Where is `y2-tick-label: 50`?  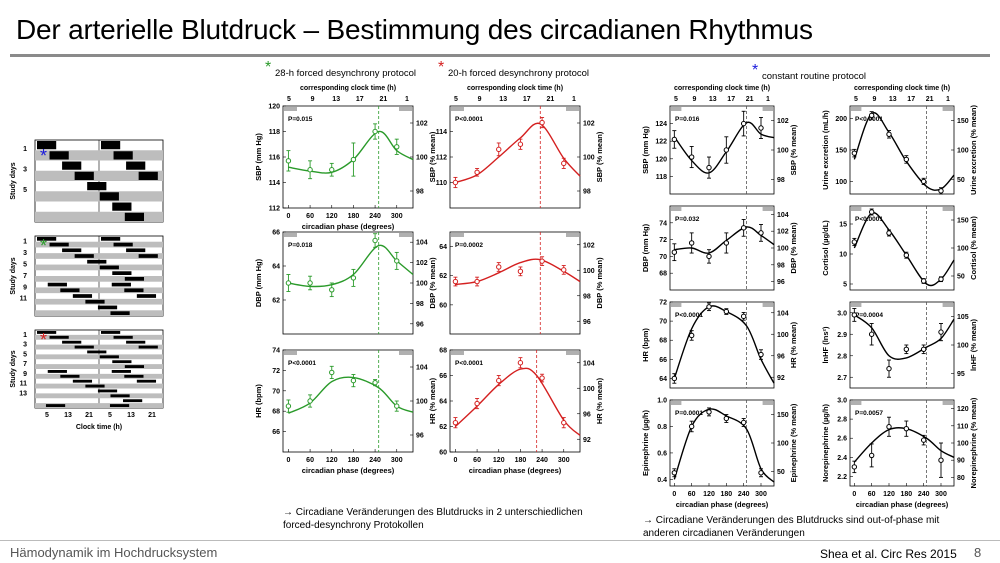
y2-tick-label: 50 is located at coordinates (781, 472).